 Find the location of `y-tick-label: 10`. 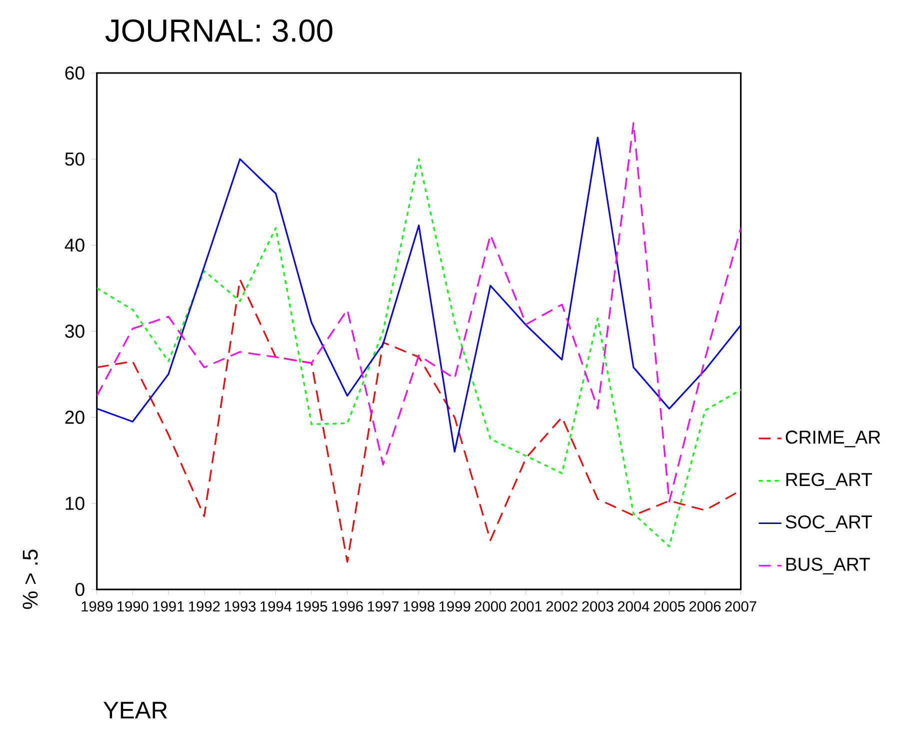

y-tick-label: 10 is located at coordinates (75, 503).